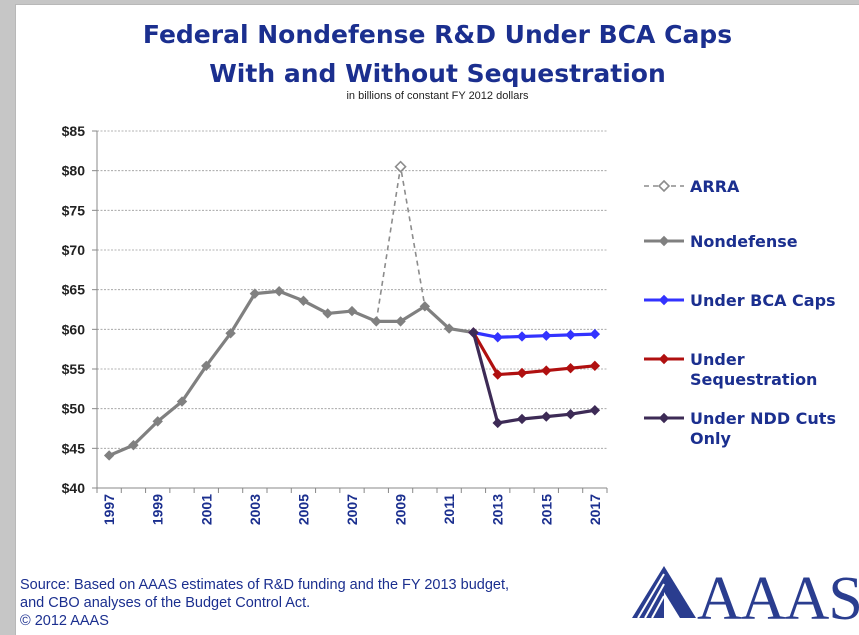 This screenshot has height=635, width=859. What do you see at coordinates (291, 373) in the screenshot?
I see `series-line-nondefense` at bounding box center [291, 373].